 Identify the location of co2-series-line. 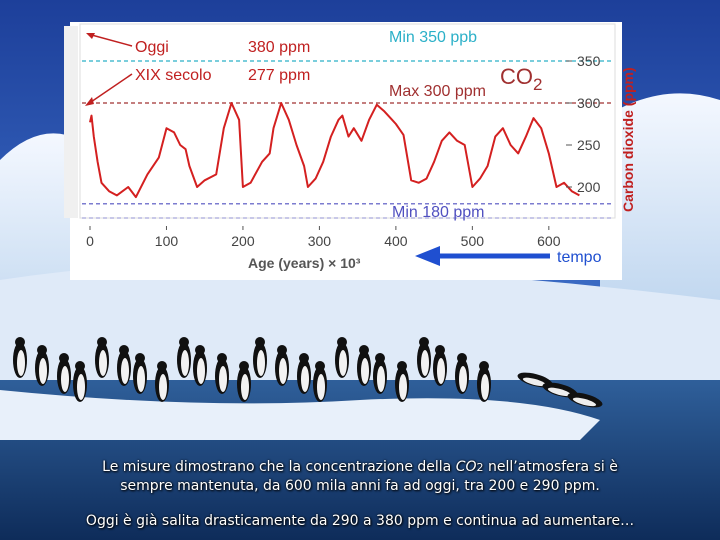
(334, 150).